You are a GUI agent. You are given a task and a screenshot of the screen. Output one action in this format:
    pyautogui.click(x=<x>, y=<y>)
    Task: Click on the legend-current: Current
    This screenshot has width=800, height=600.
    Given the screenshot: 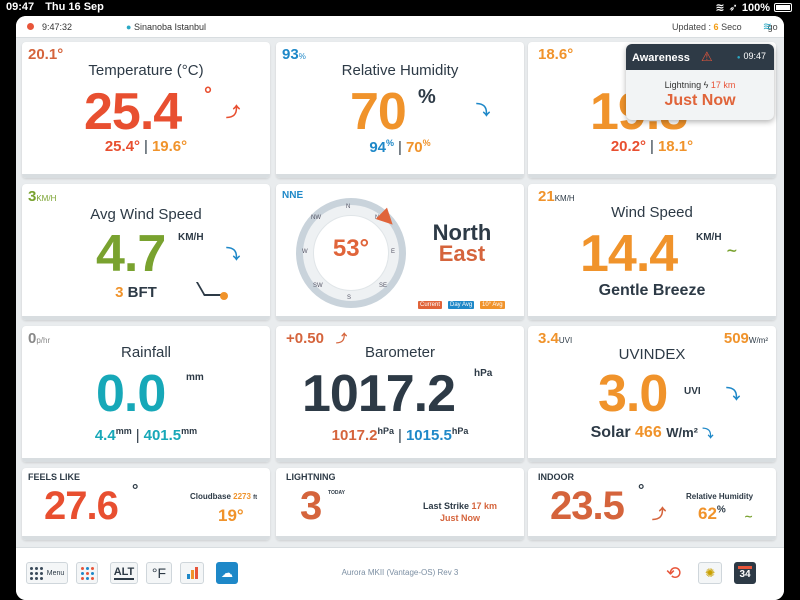 What is the action you would take?
    pyautogui.click(x=430, y=305)
    